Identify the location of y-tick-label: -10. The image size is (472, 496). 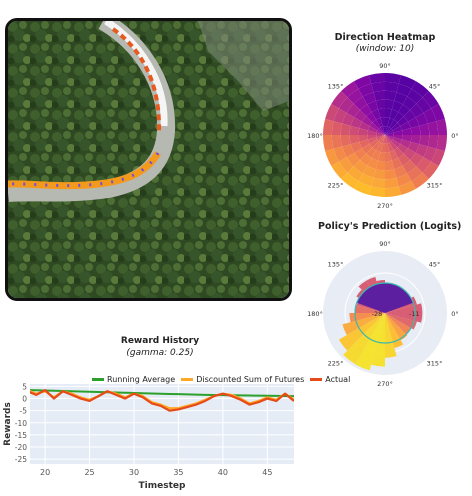
(21, 423).